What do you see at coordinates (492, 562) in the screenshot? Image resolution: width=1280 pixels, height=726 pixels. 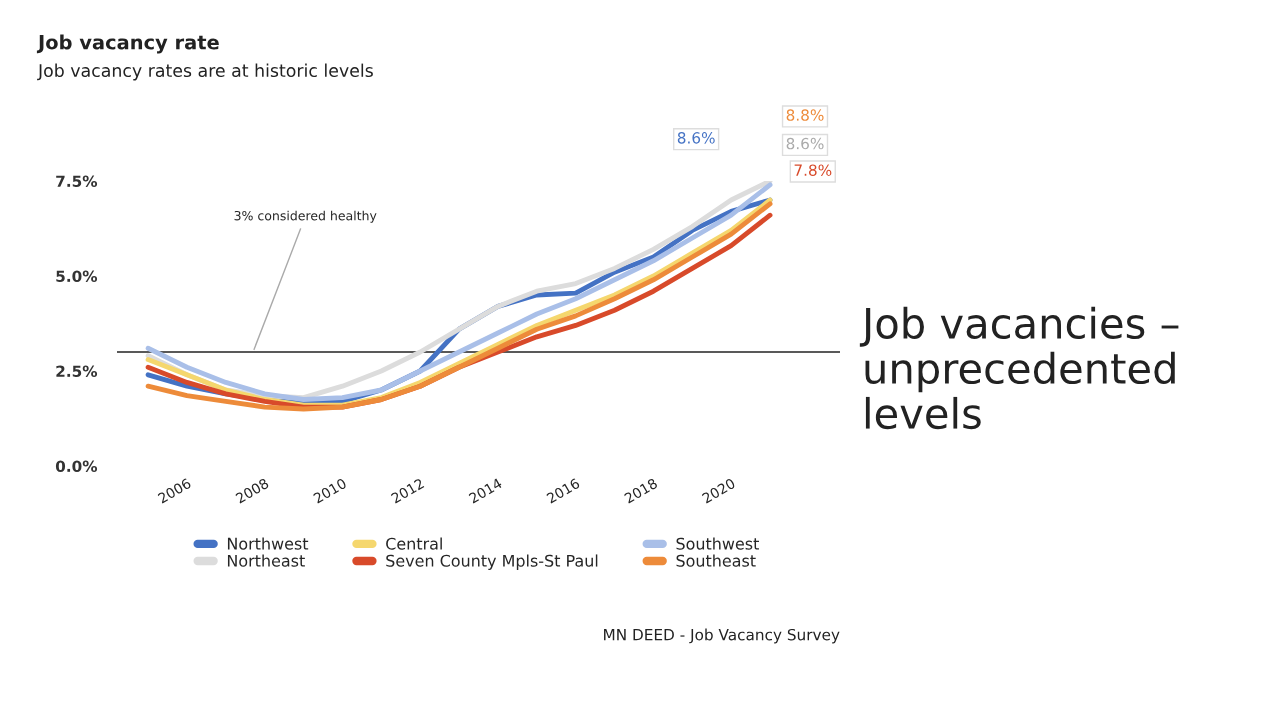 I see `legend-label: Seven County Mpls-St Paul` at bounding box center [492, 562].